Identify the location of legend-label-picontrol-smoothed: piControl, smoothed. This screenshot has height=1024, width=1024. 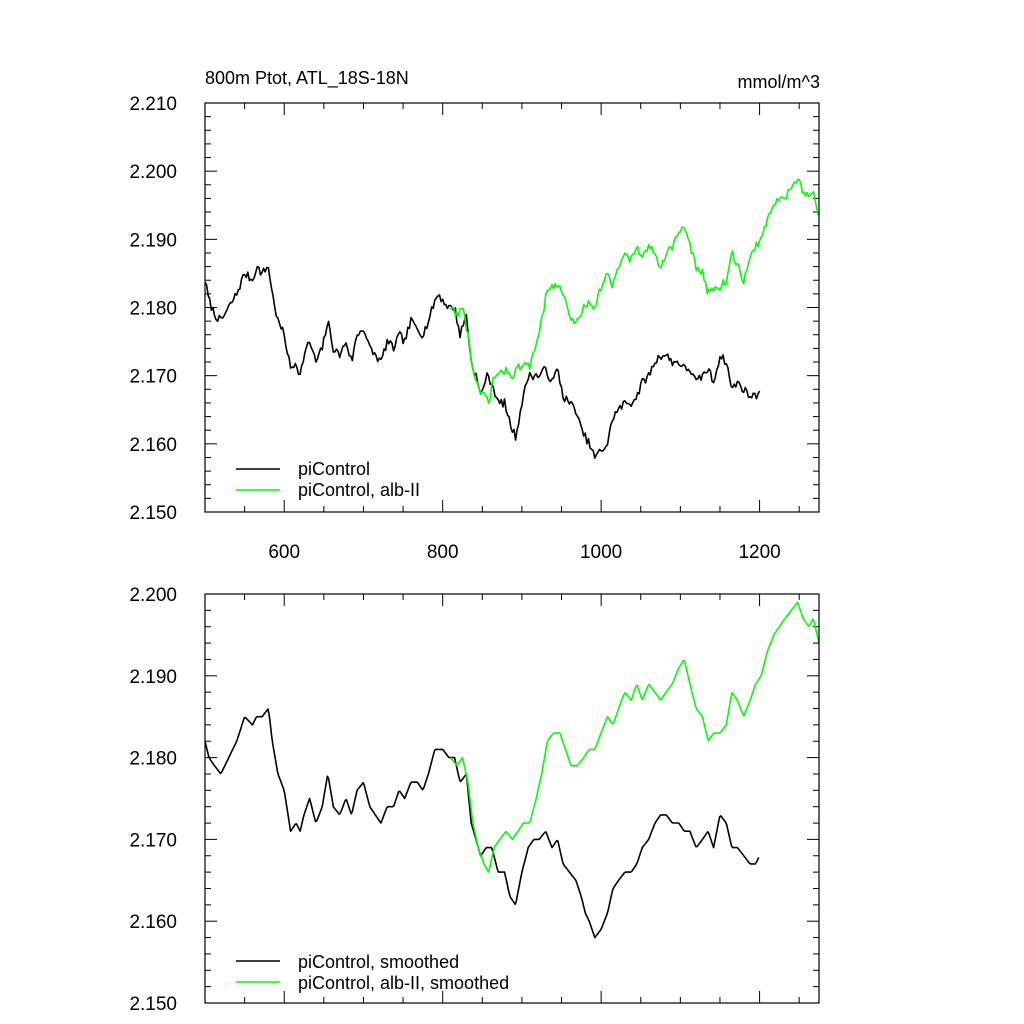
(378, 962).